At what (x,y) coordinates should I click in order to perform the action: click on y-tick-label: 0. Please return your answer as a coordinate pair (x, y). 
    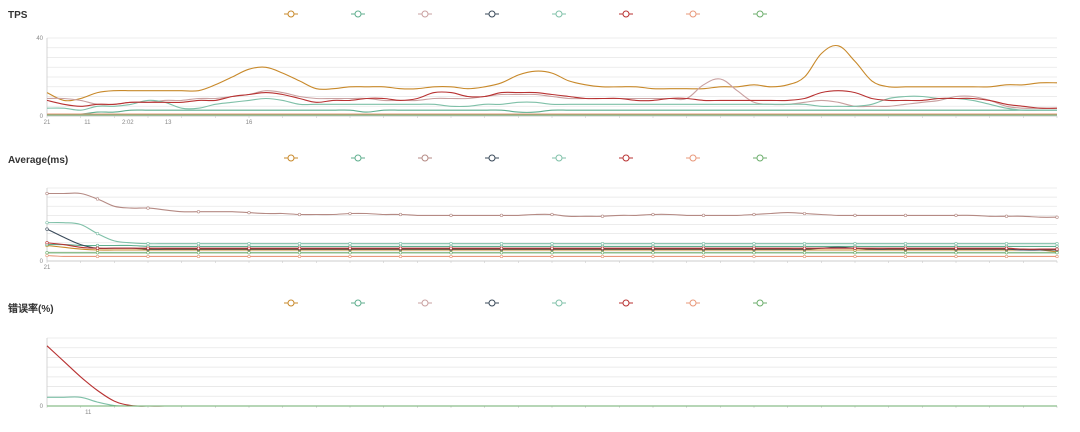
    Looking at the image, I should click on (42, 407).